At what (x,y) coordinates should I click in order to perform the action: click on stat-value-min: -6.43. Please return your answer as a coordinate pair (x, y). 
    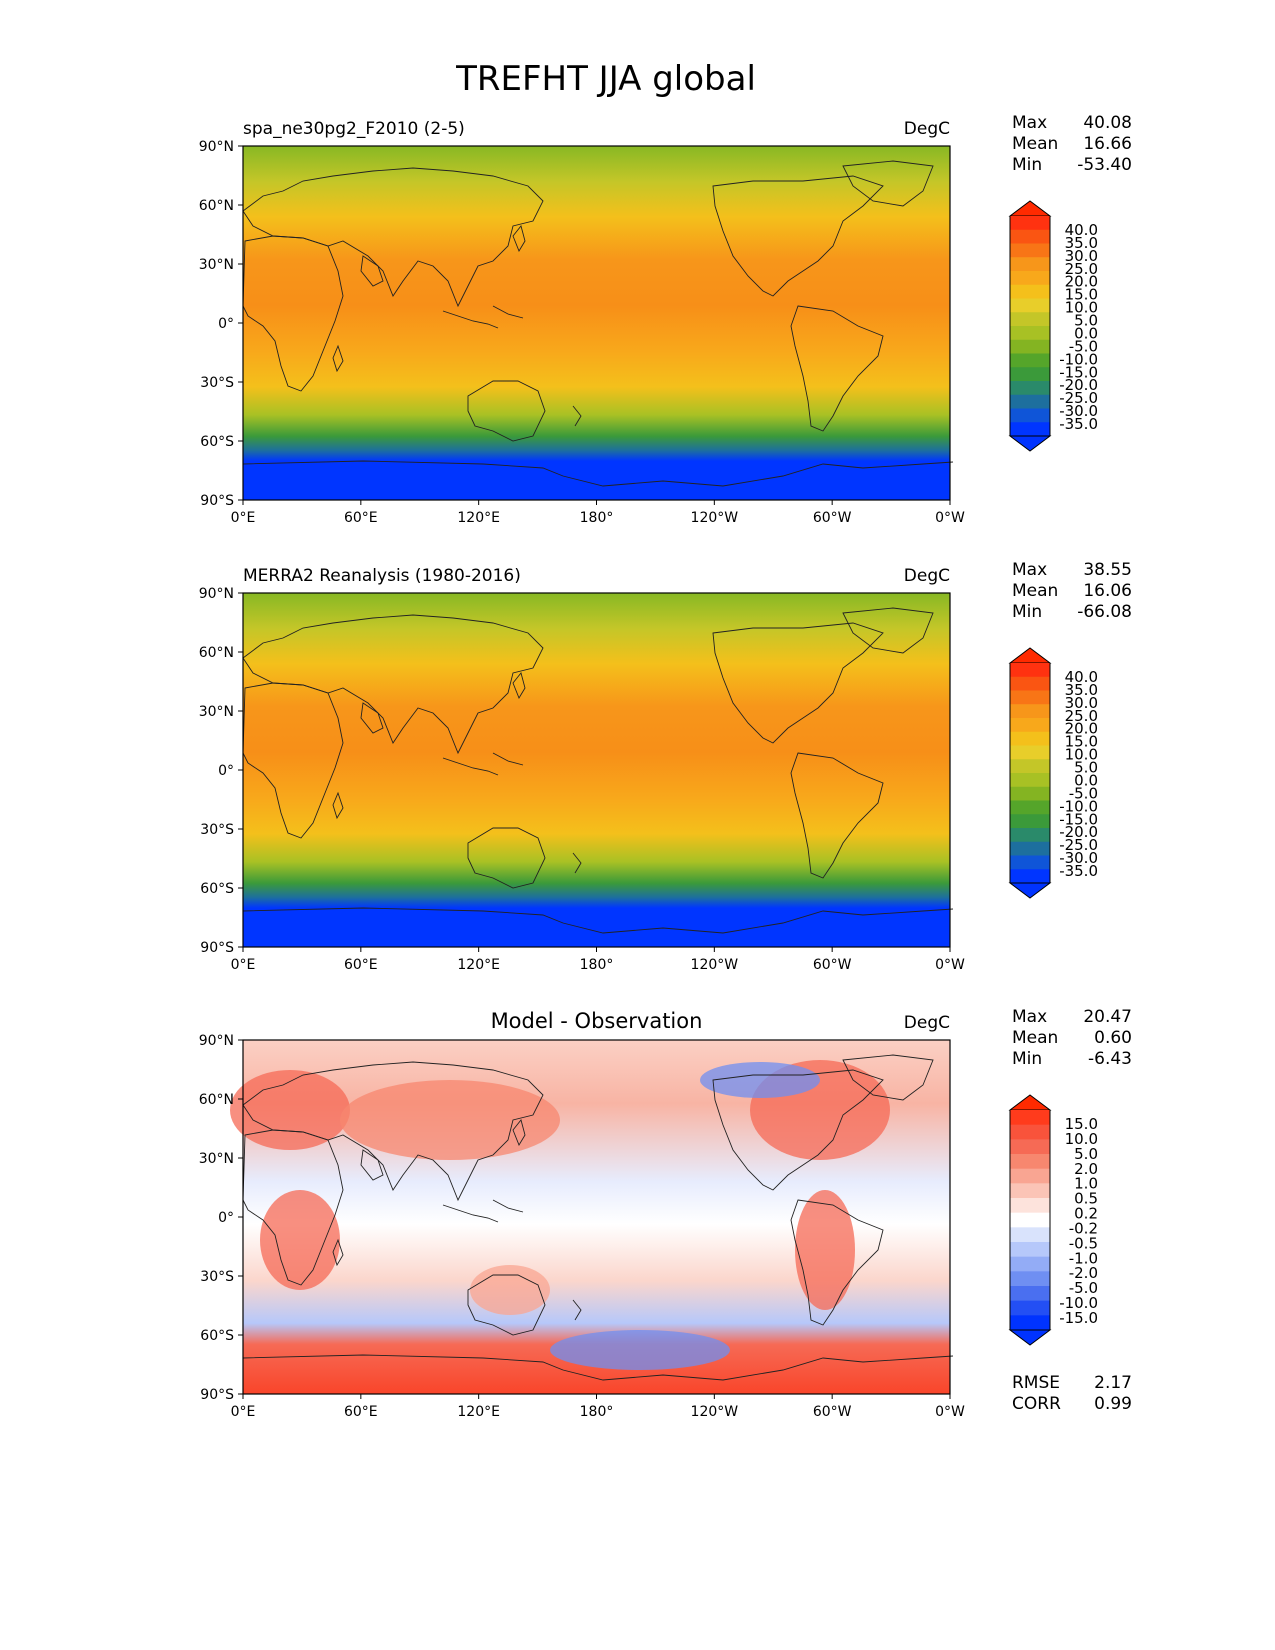
    Looking at the image, I should click on (1110, 1059).